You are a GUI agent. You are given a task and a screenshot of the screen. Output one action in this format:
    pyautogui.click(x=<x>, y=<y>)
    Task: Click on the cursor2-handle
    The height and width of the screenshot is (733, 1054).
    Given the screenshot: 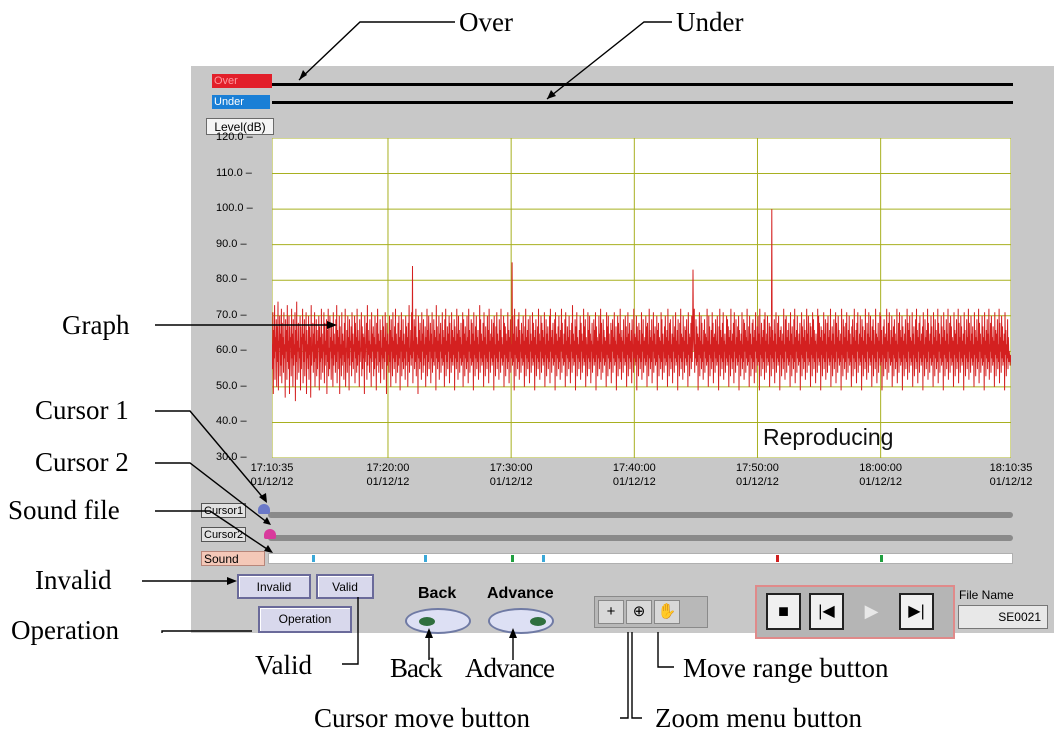 What is the action you would take?
    pyautogui.click(x=270, y=534)
    